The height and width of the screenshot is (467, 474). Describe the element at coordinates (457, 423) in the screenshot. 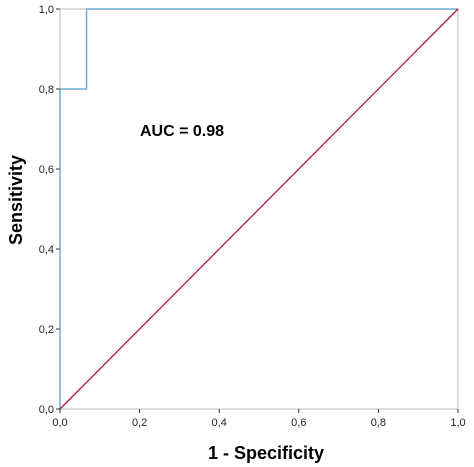

I see `x-tick-label: 1,0` at that location.